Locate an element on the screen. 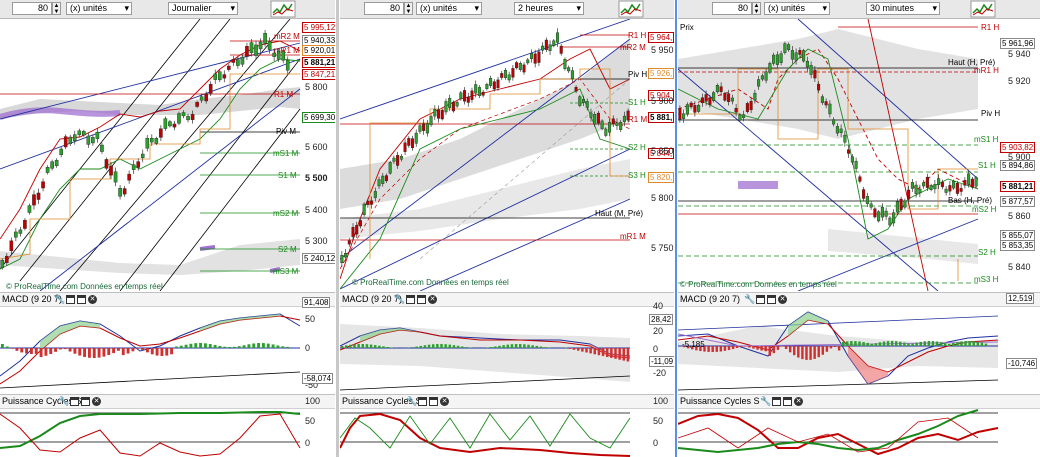  macd-axis-label: -50 is located at coordinates (312, 385).